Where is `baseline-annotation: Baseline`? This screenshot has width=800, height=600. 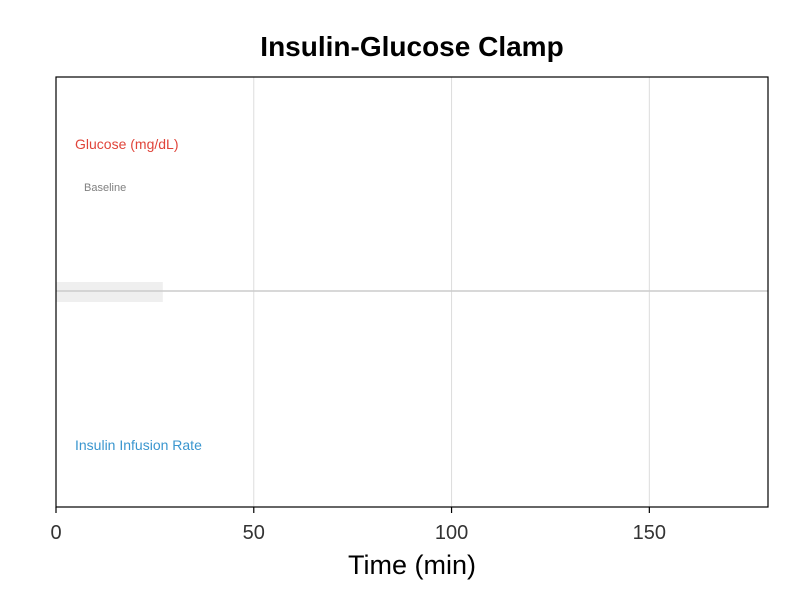 baseline-annotation: Baseline is located at coordinates (105, 188).